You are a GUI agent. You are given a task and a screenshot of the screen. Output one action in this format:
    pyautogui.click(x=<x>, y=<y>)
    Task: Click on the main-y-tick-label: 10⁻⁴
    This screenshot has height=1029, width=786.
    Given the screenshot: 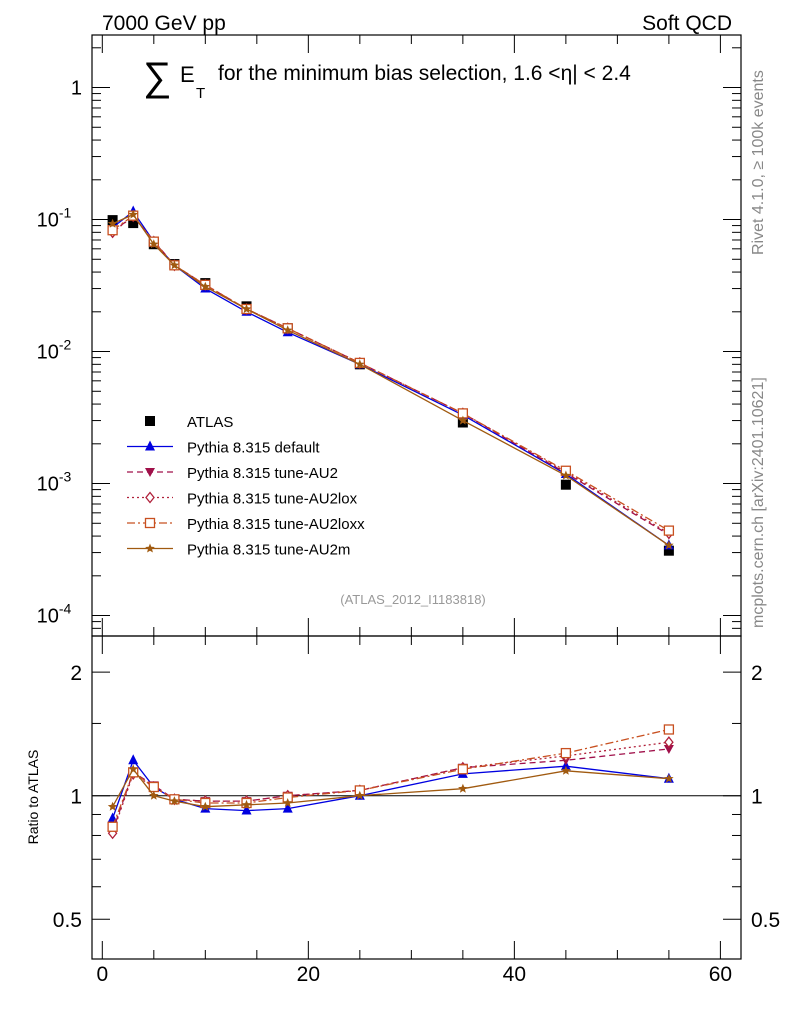 What is the action you would take?
    pyautogui.click(x=54, y=614)
    